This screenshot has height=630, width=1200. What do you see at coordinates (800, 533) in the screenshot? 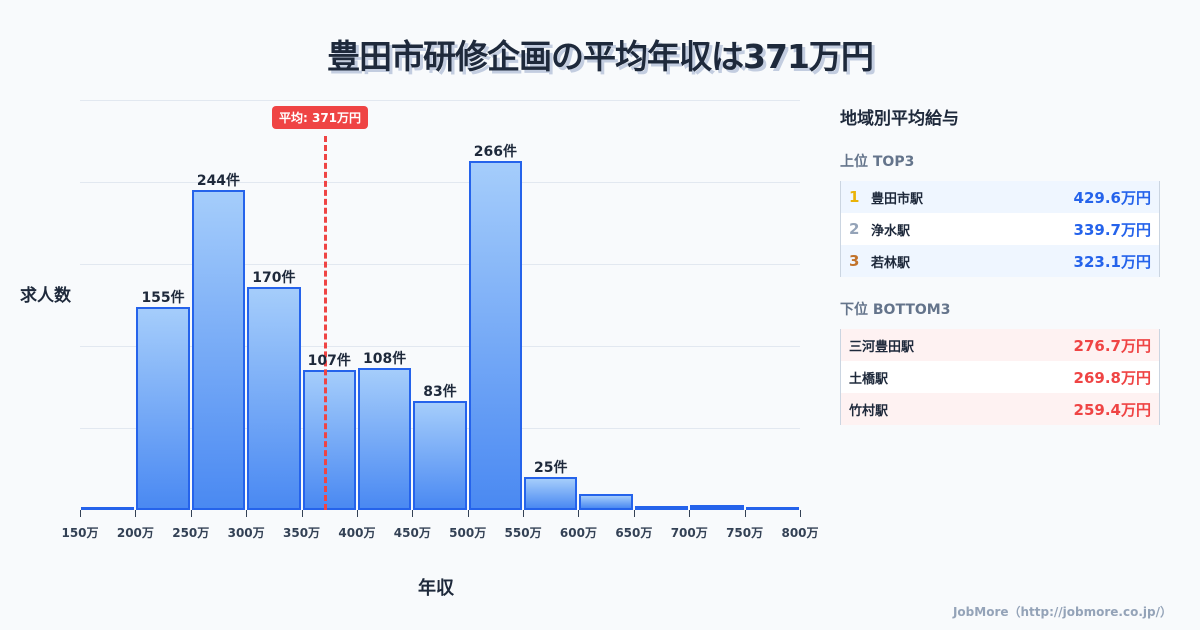
I see `x-tick-label: 800万` at bounding box center [800, 533].